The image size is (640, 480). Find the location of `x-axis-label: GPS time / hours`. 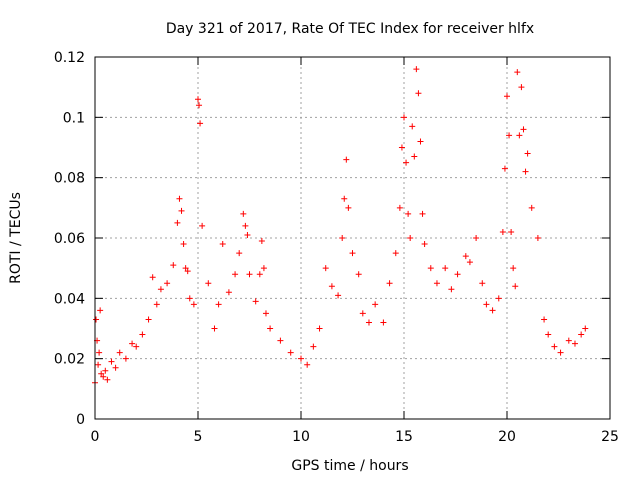

x-axis-label: GPS time / hours is located at coordinates (349, 466).